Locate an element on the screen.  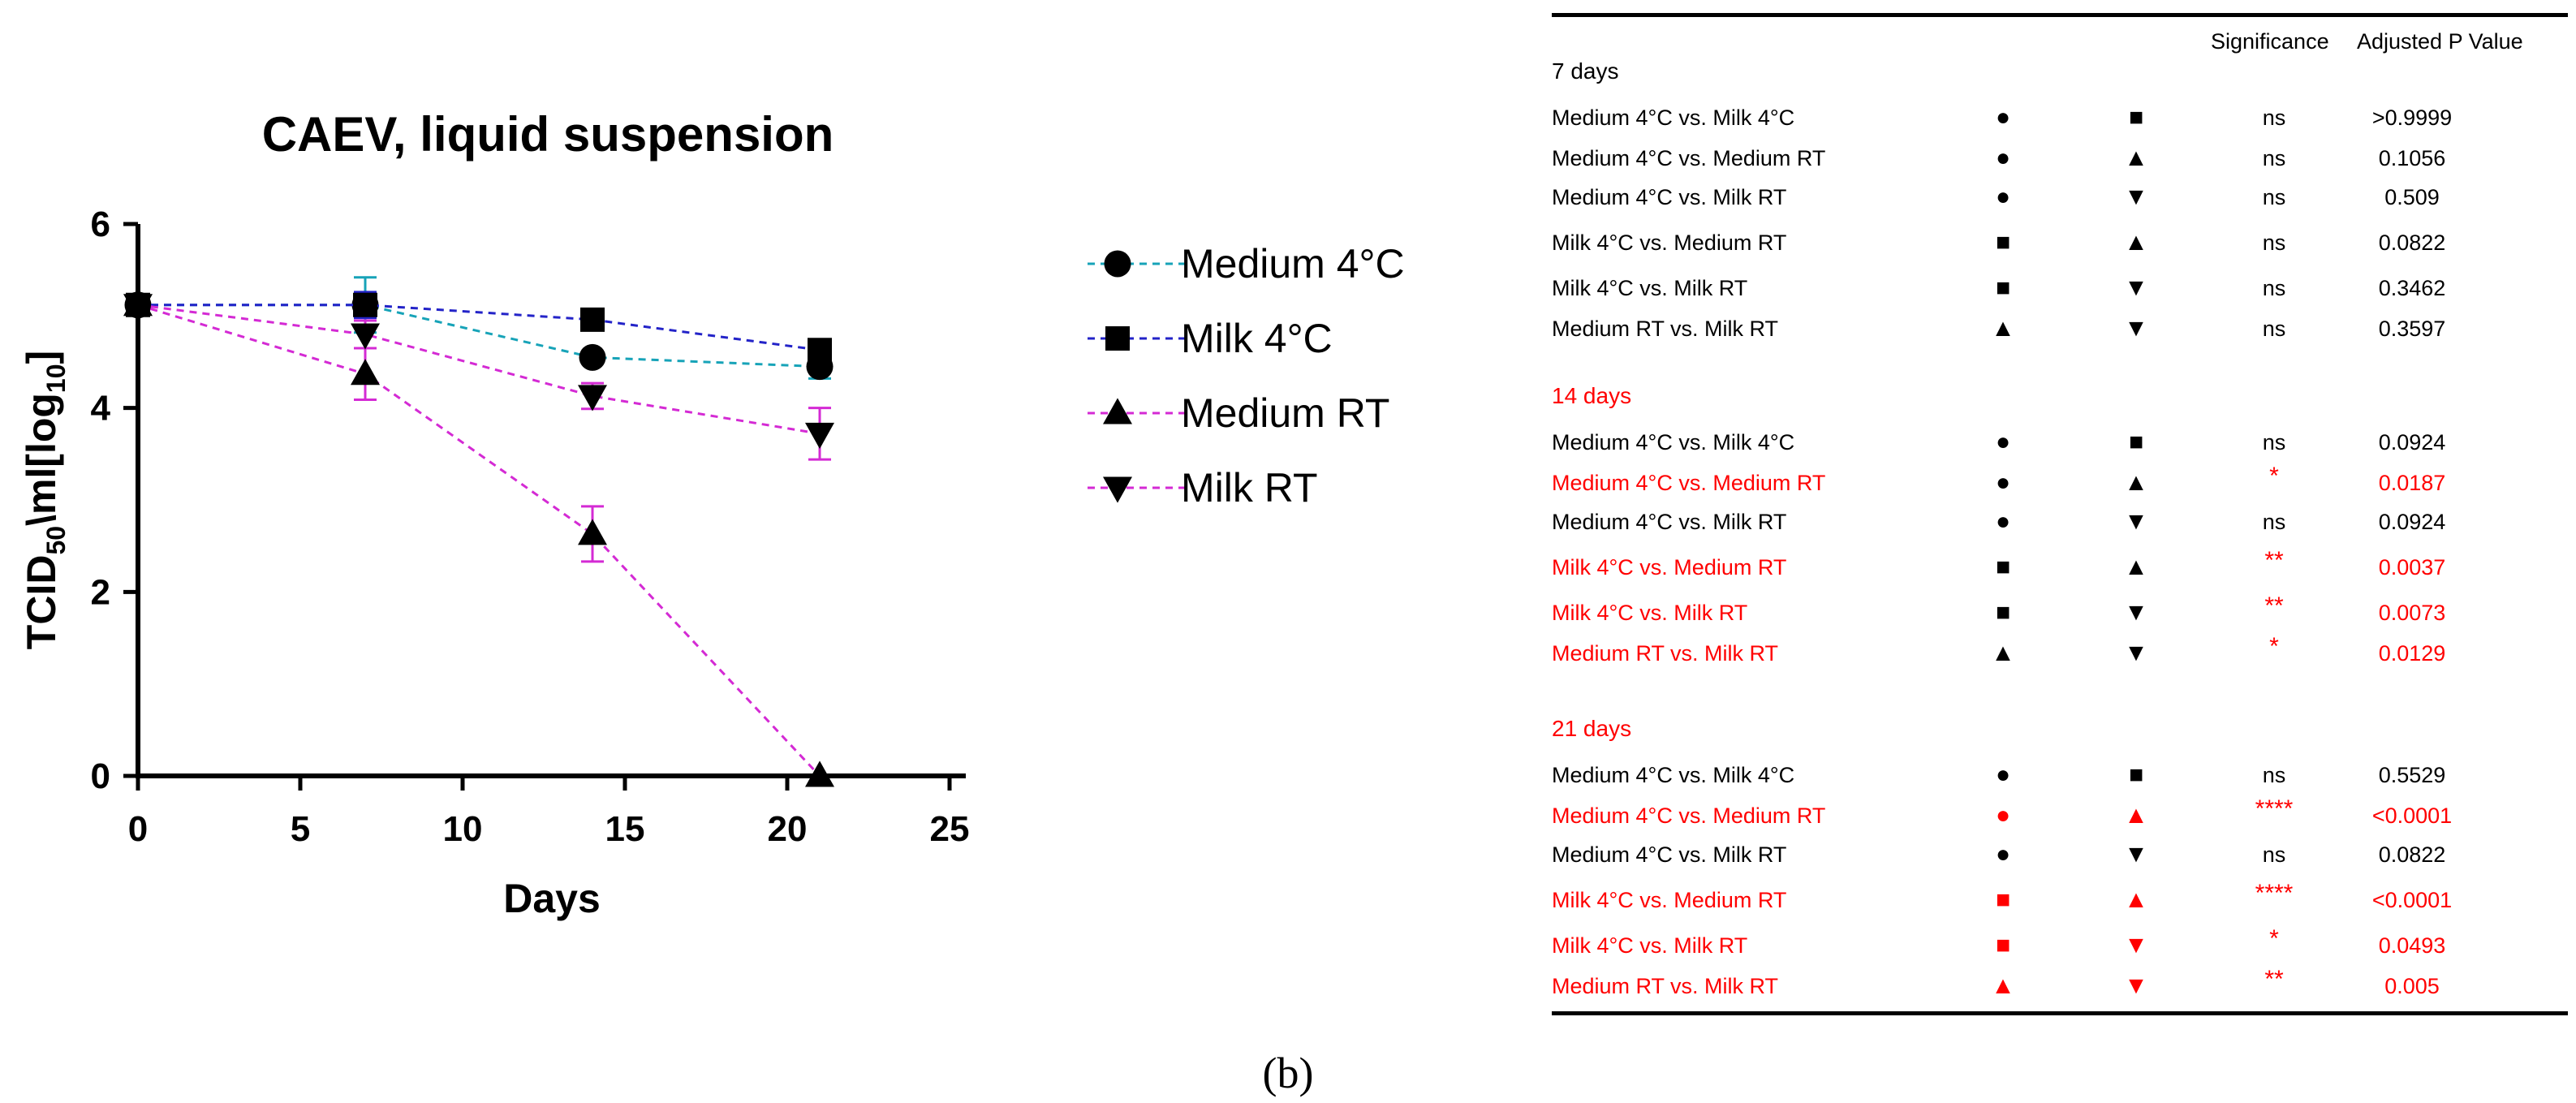
chart-title: CAEV, liquid suspension is located at coordinates (548, 134).